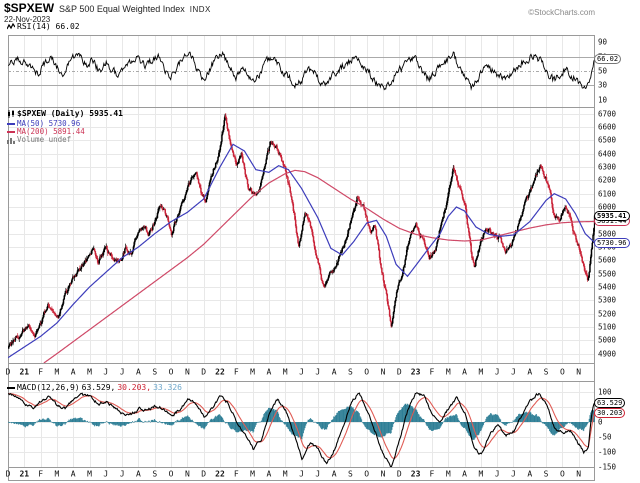 The image size is (640, 483). Describe the element at coordinates (167, 387) in the screenshot. I see `macd-hist-value: 33.326` at that location.